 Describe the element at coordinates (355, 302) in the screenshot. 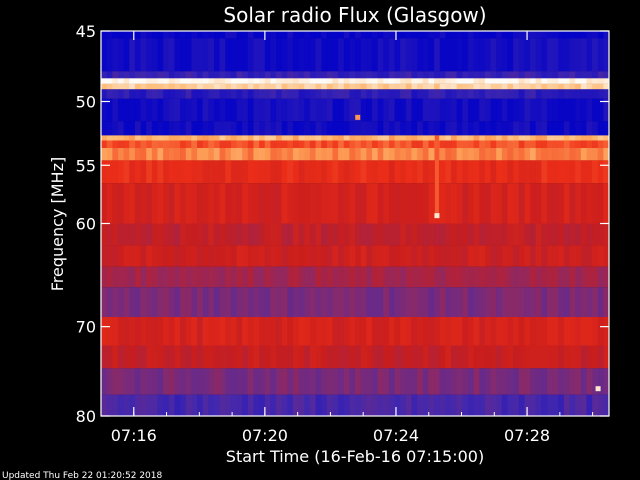

I see `freq-band` at that location.